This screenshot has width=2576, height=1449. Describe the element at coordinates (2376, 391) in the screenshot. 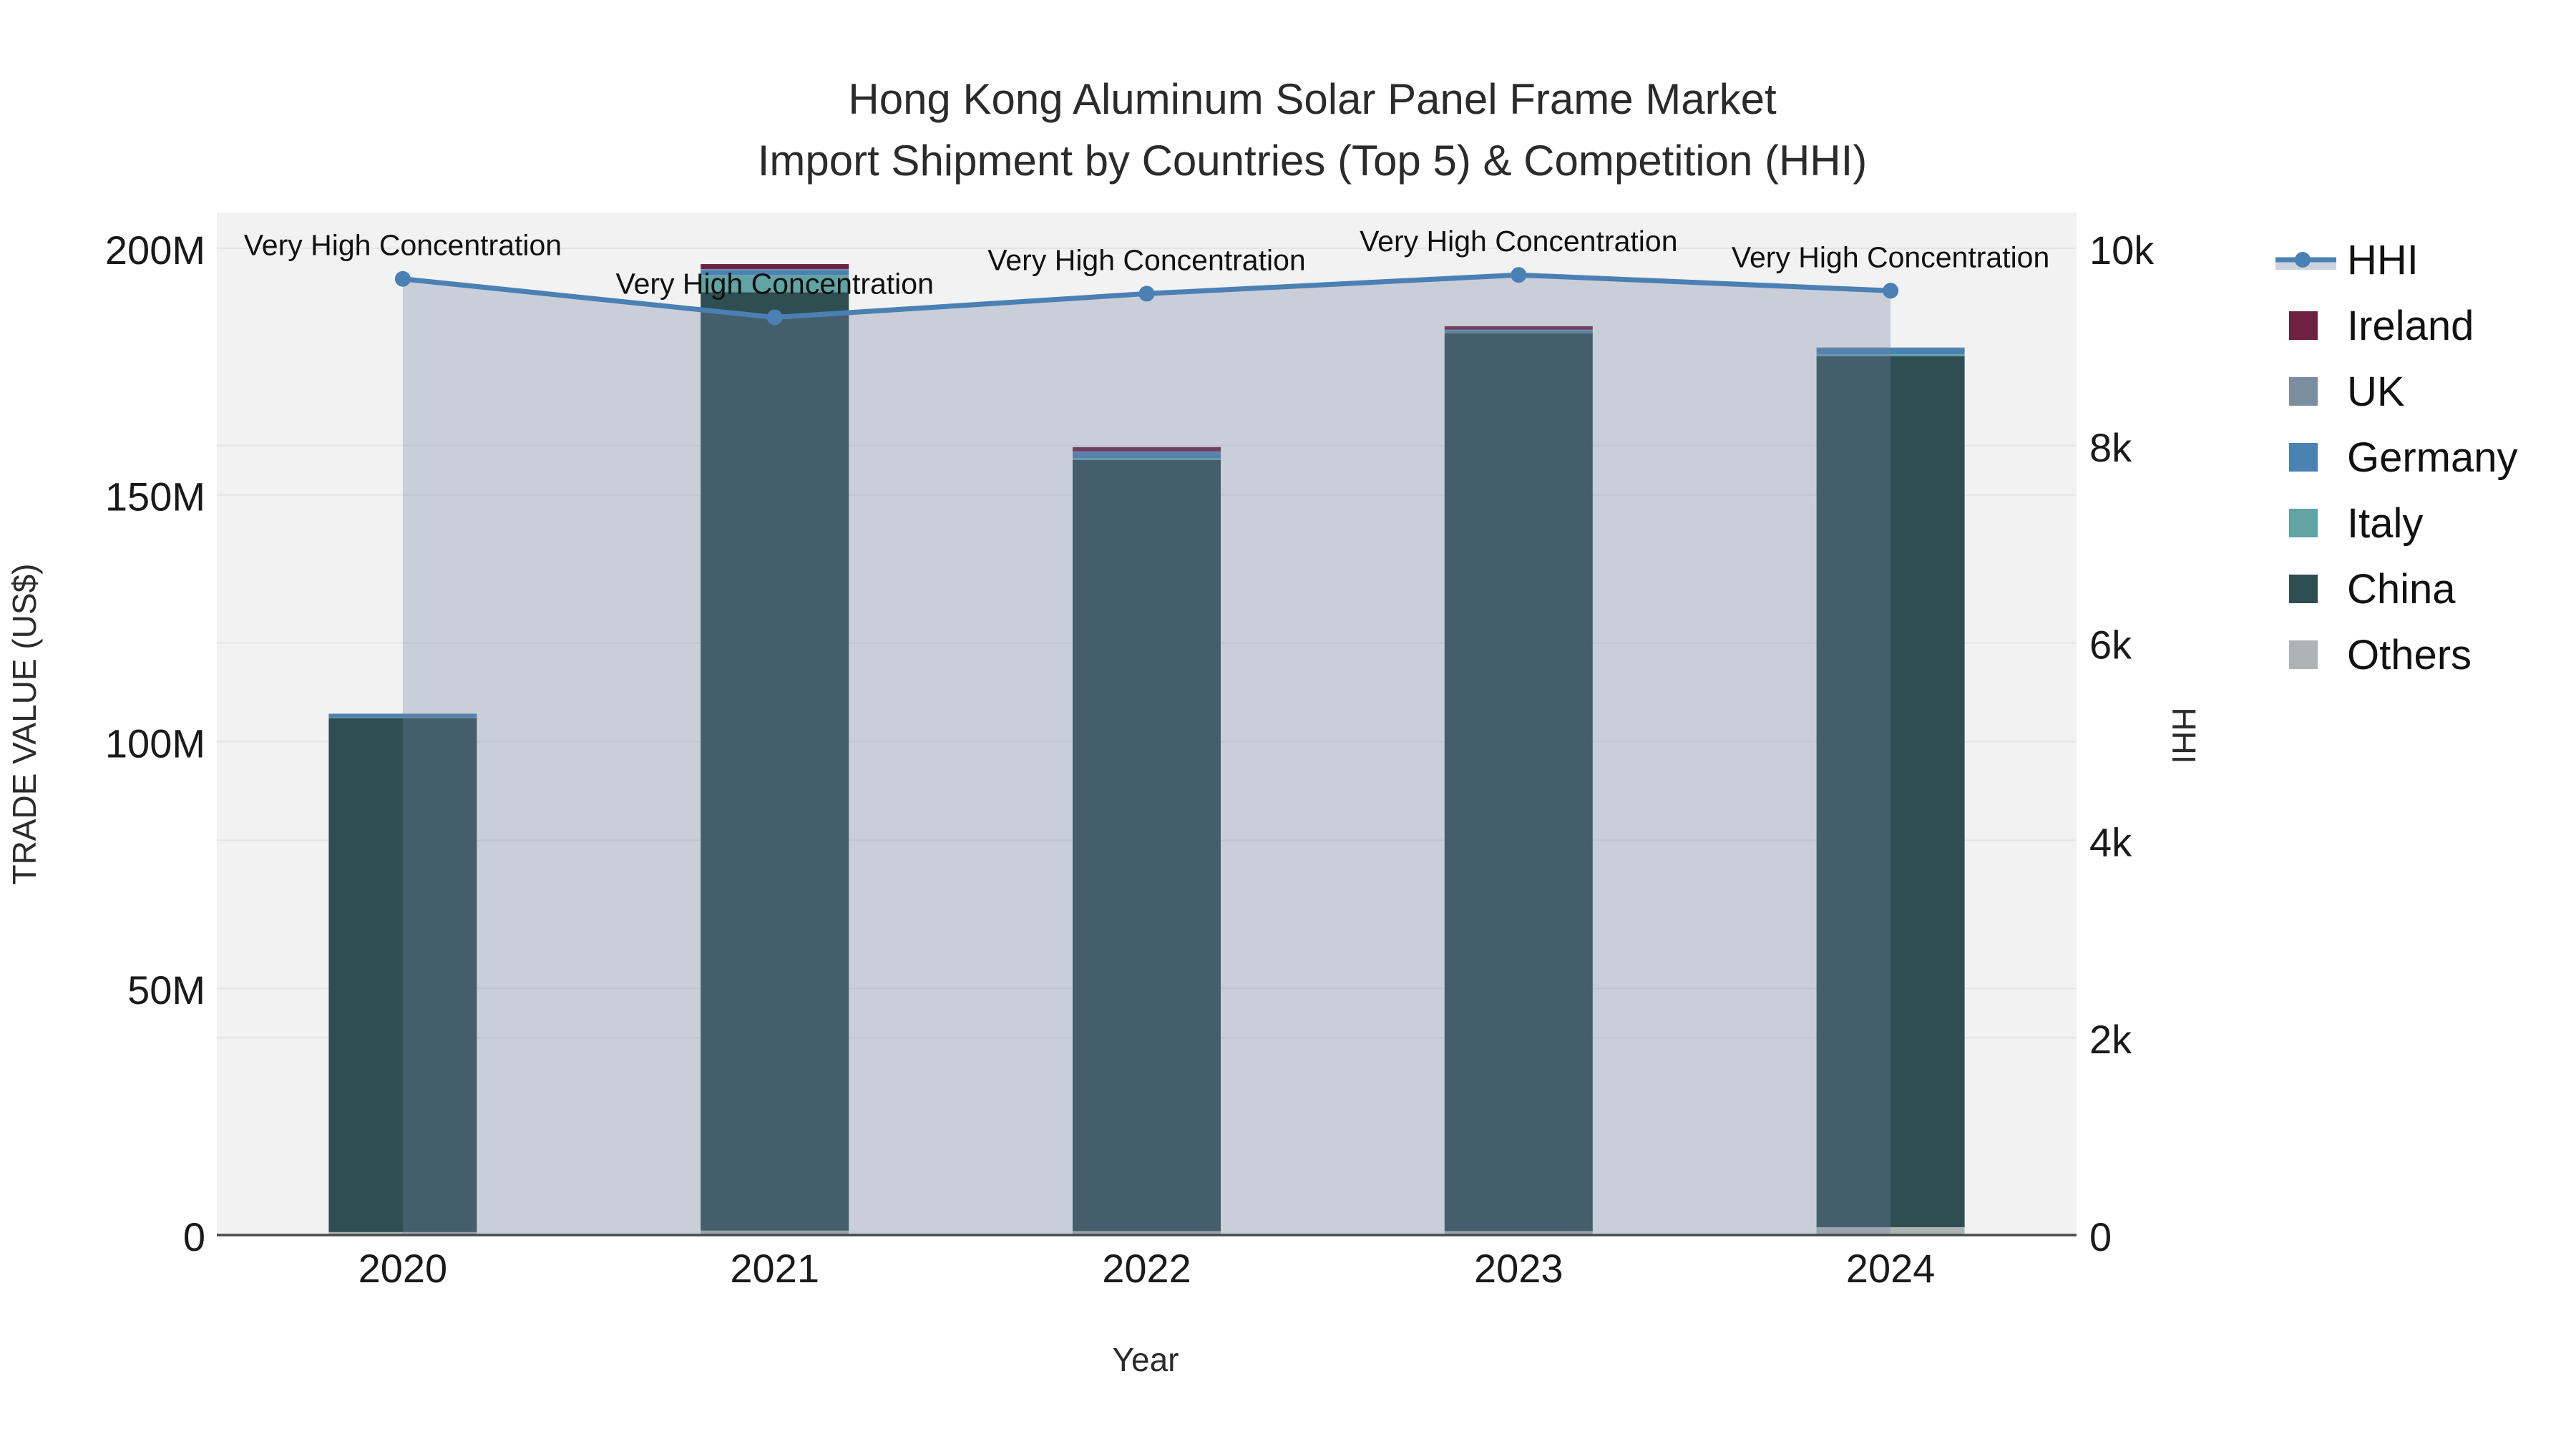

I see `legend-label: UK` at that location.